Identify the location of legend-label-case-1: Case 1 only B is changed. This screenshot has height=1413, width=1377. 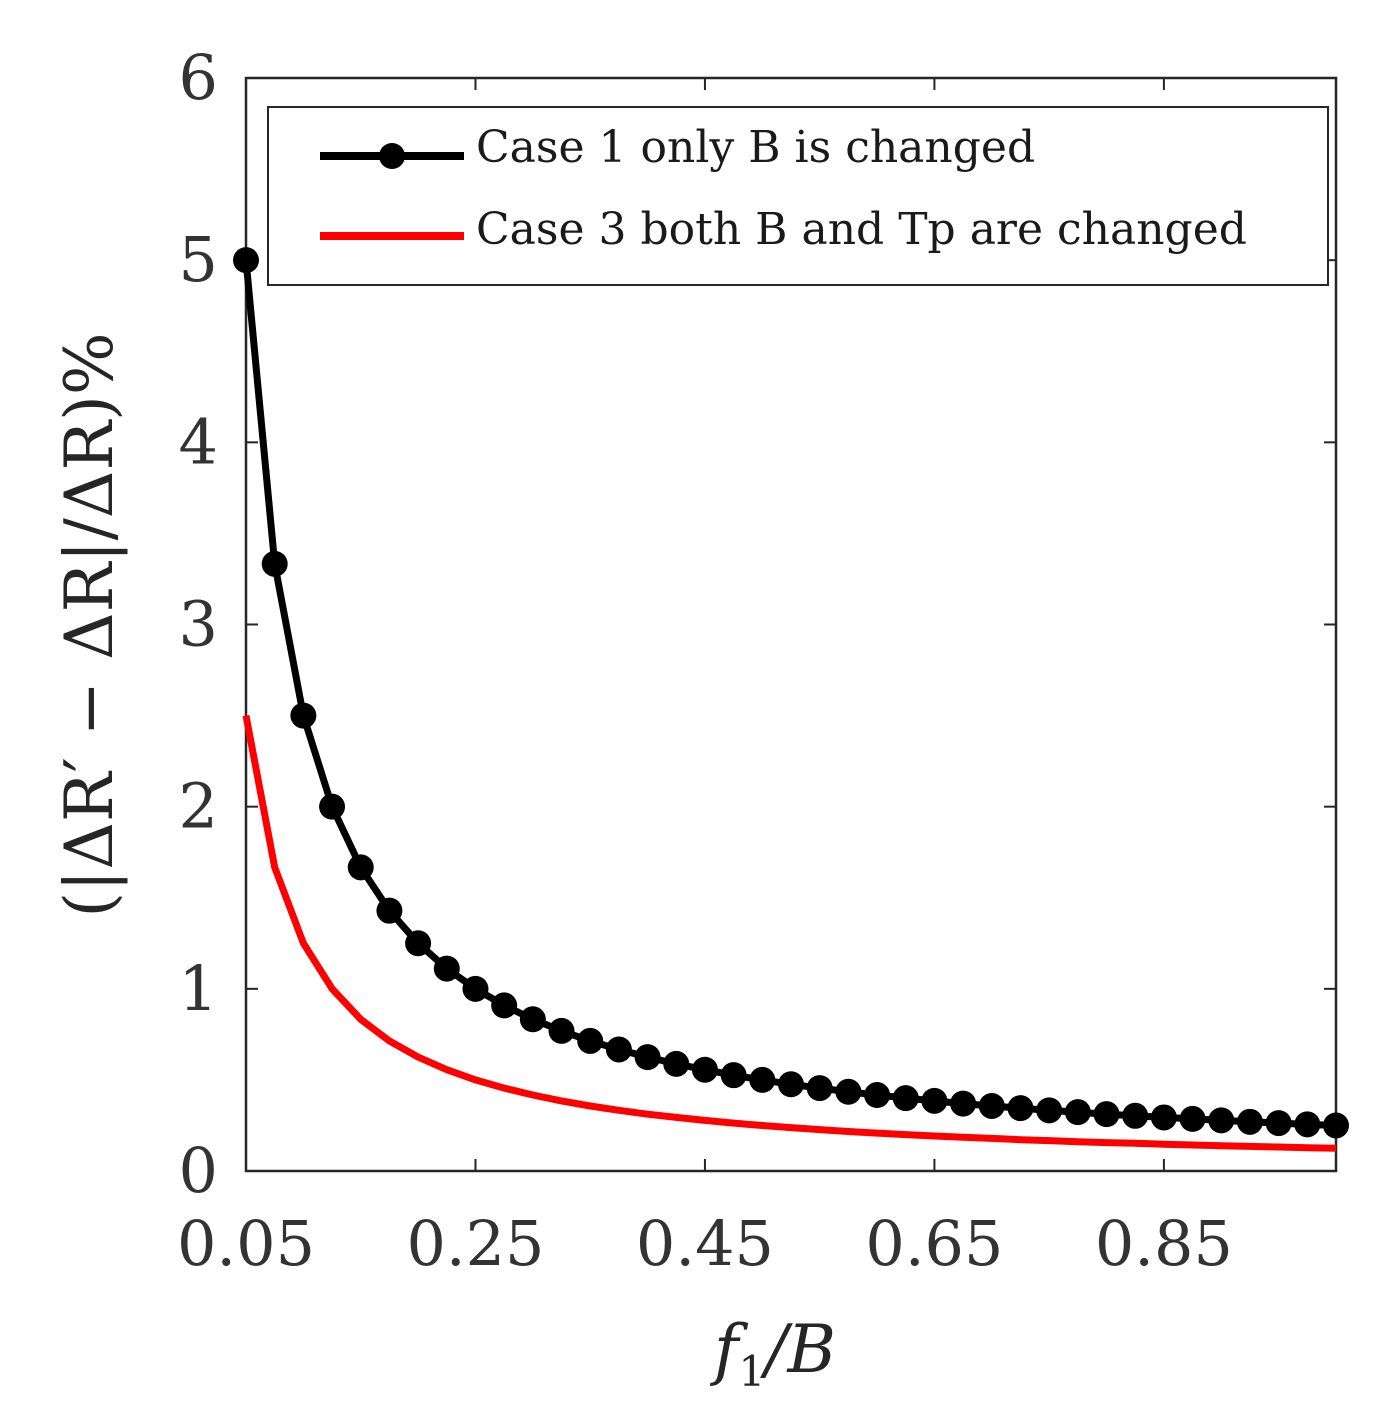
(755, 147).